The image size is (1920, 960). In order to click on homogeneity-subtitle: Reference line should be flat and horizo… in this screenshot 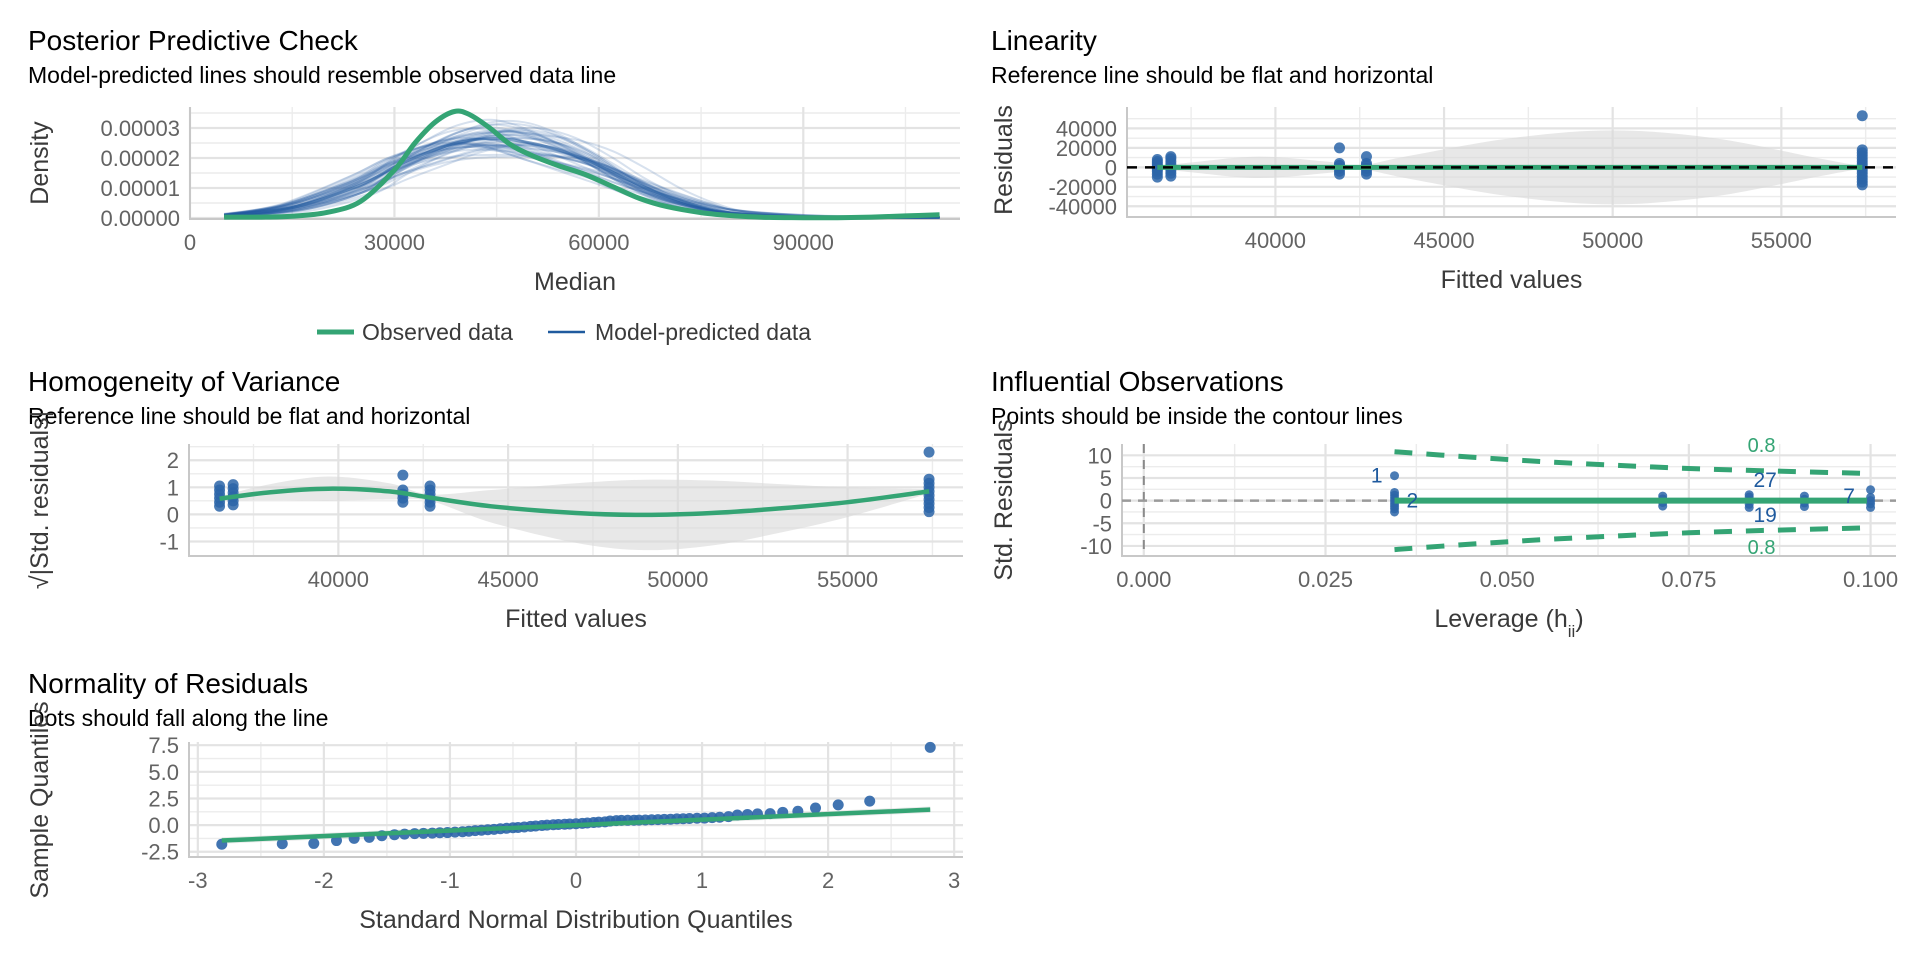, I will do `click(249, 416)`.